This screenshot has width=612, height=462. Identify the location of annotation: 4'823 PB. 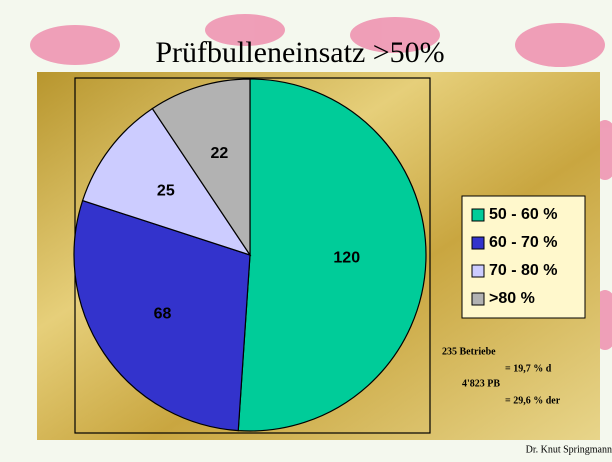
(481, 383).